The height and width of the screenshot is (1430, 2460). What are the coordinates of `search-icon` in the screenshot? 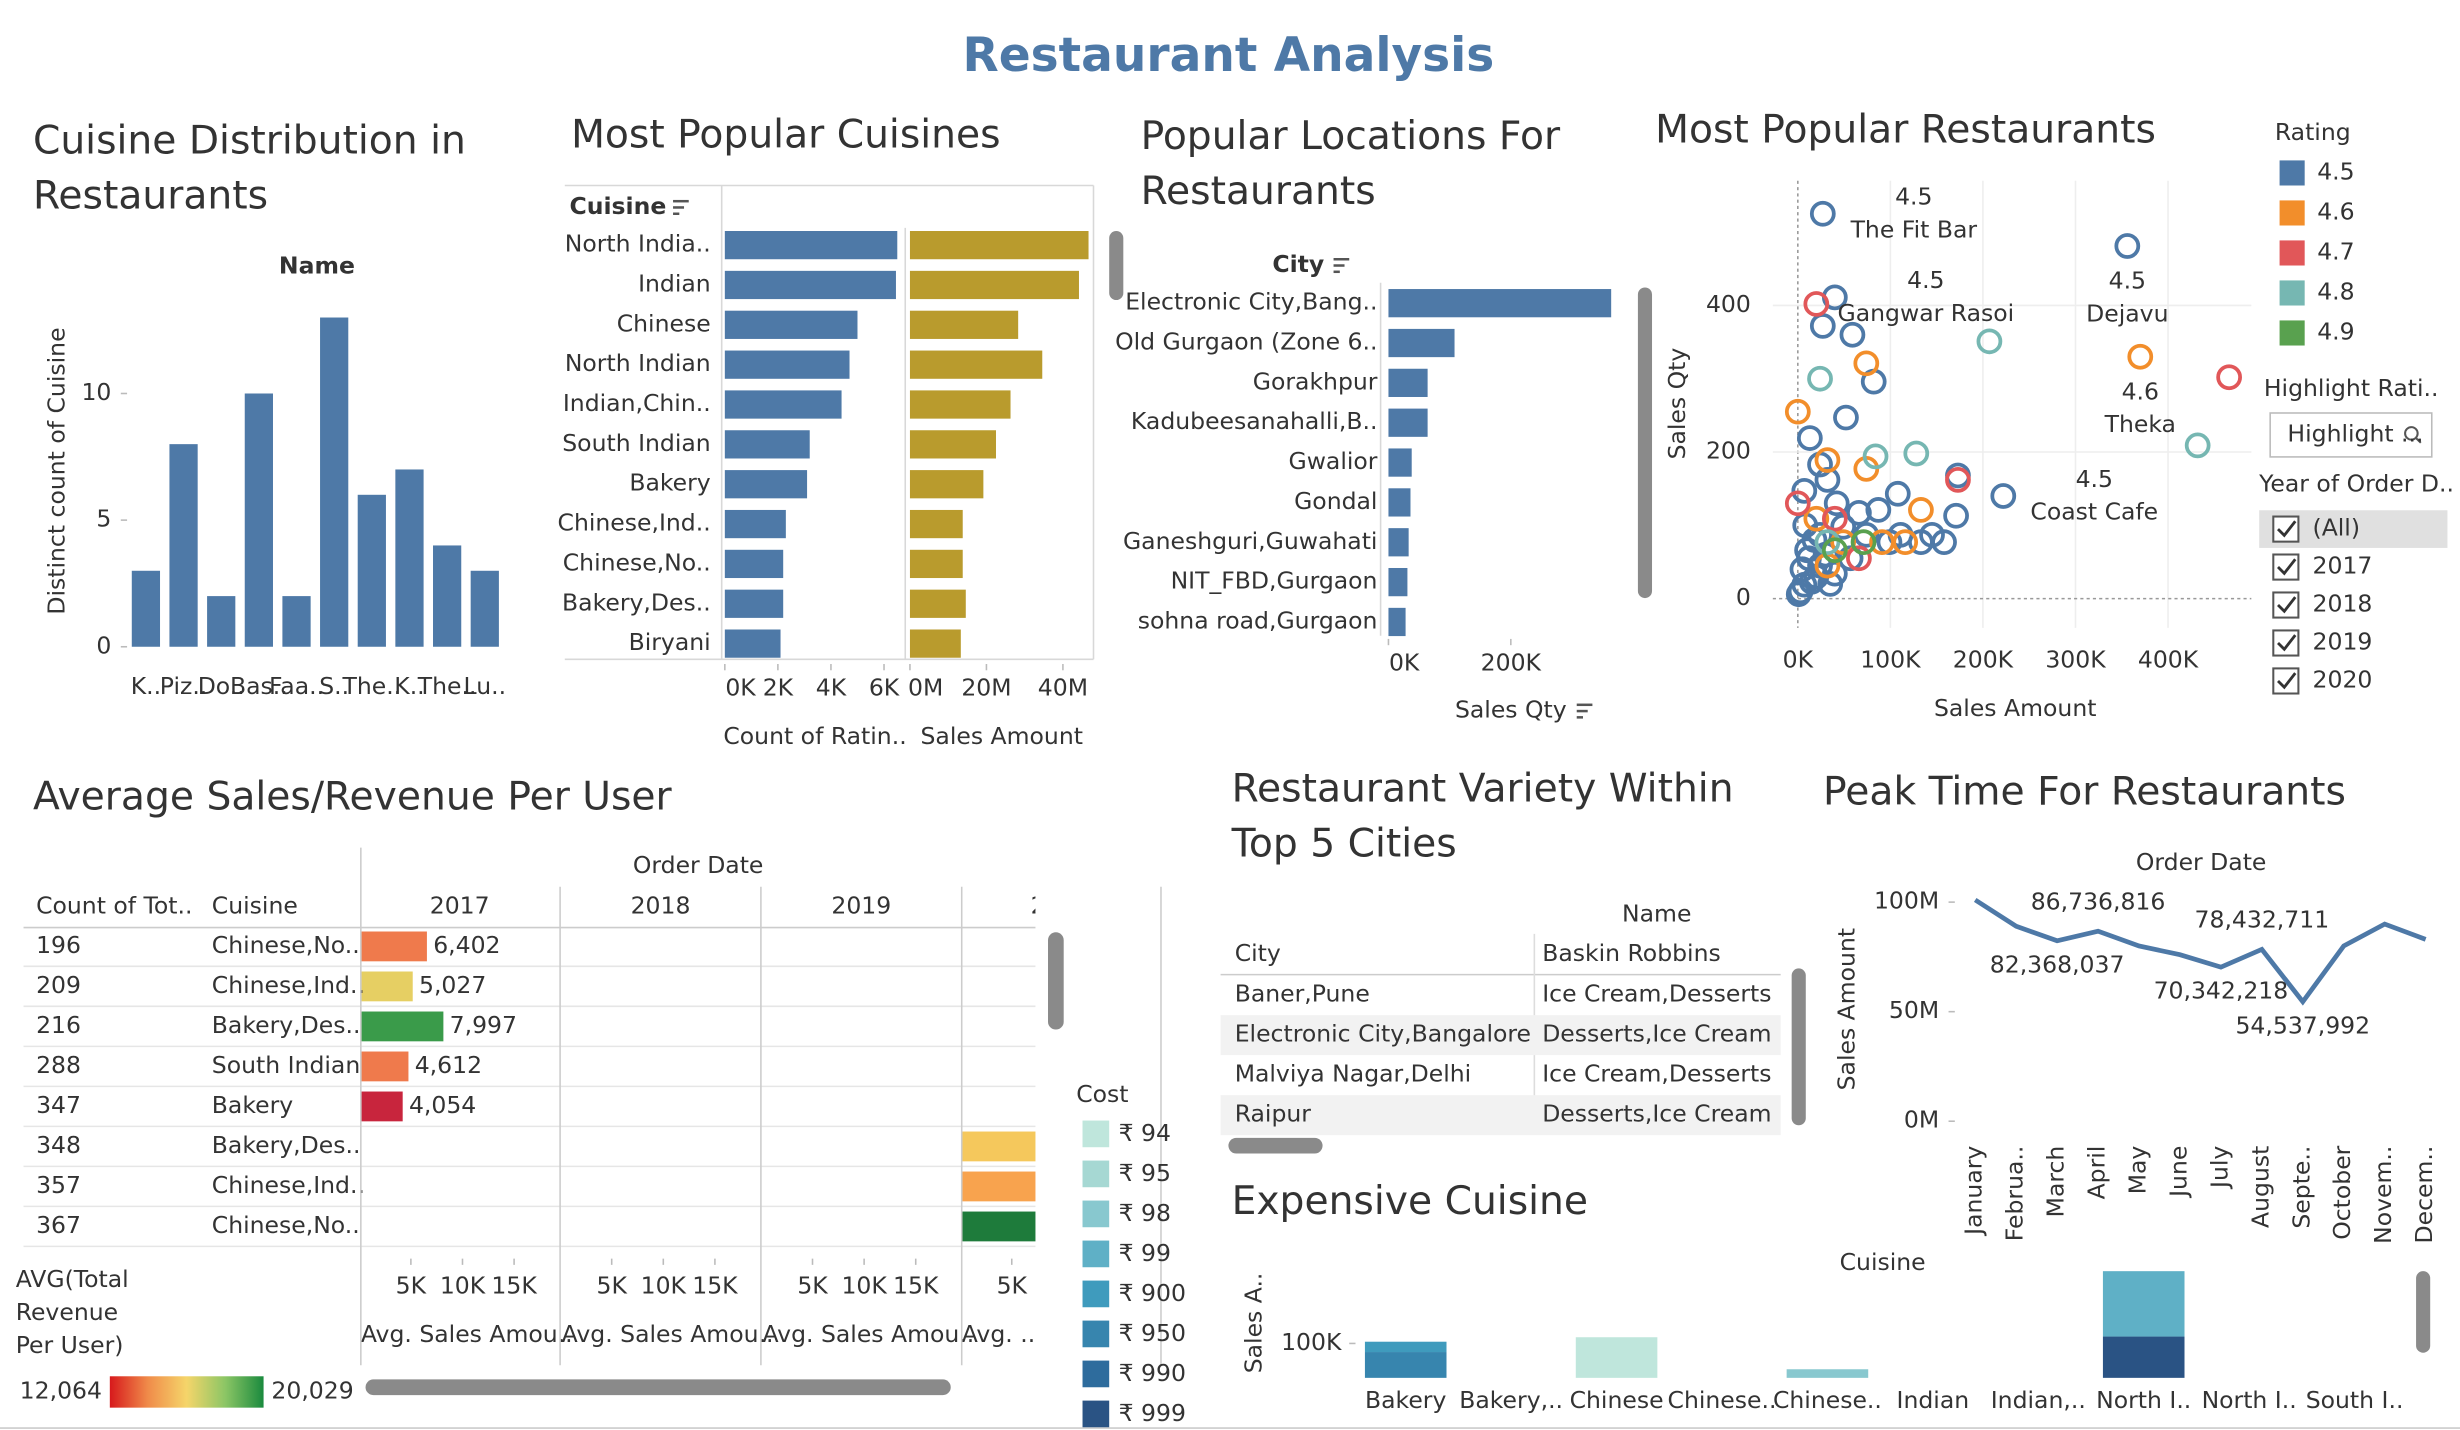 It's located at (2418, 440).